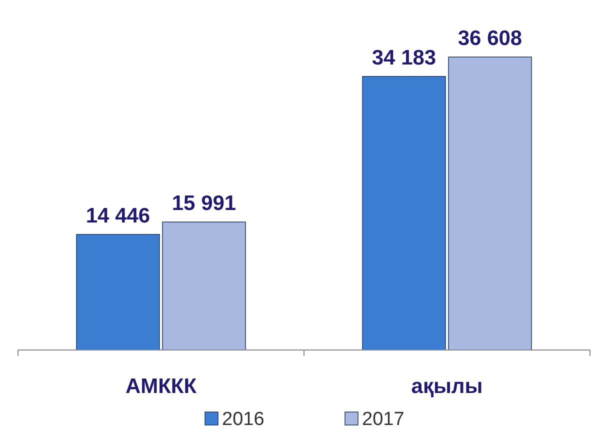  I want to click on data-label: 14 446, so click(118, 216).